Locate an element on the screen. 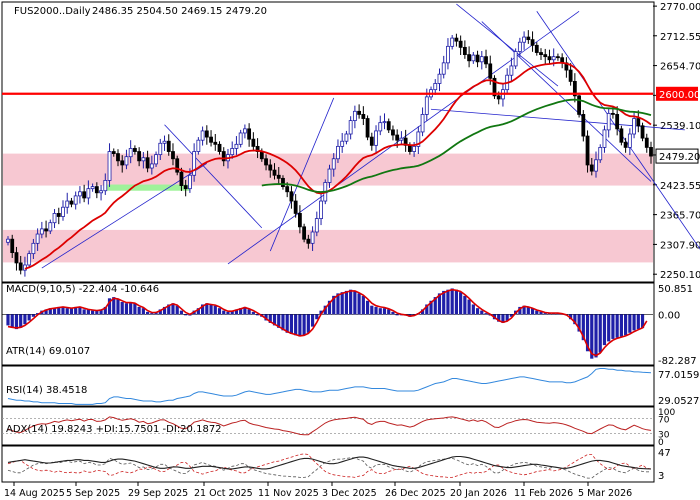 The width and height of the screenshot is (700, 500). date-tick-label: 11 Feb 2026 is located at coordinates (543, 493).